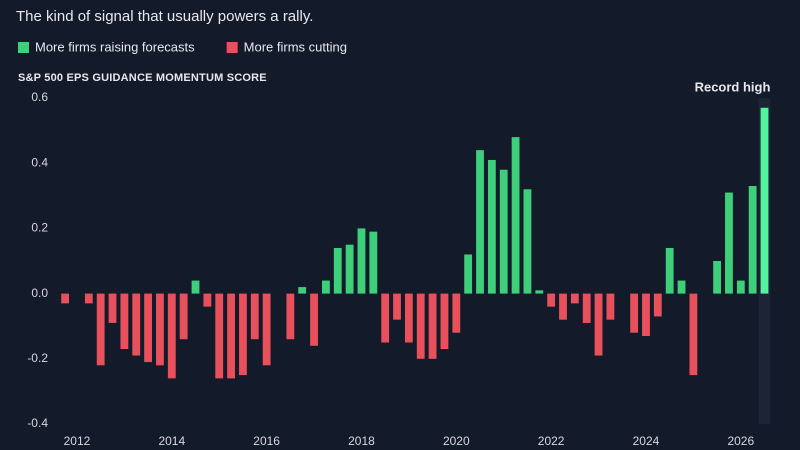 The image size is (800, 450). I want to click on y-tick-label: 0.2, so click(39, 228).